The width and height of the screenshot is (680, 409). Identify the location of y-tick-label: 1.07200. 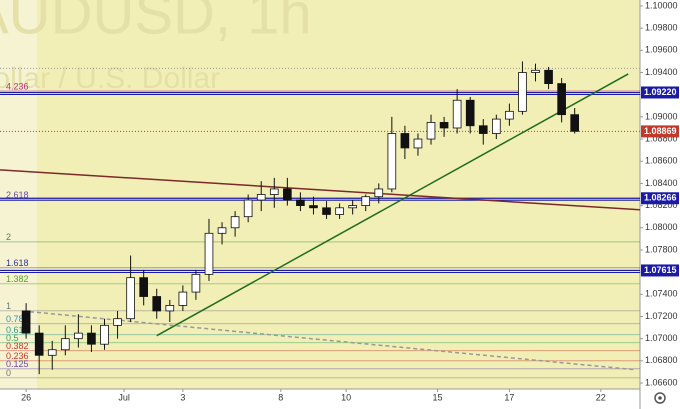
(661, 316).